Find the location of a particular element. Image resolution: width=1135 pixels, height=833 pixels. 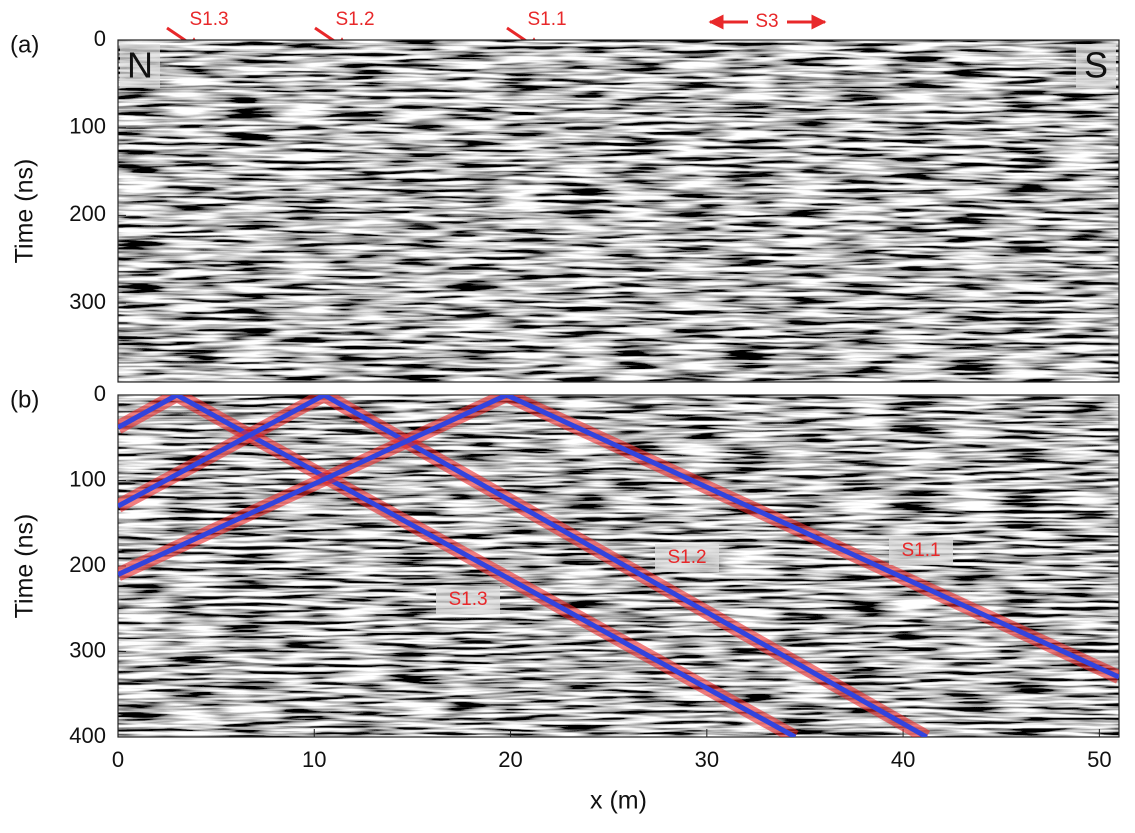

x-tick-label: 30 is located at coordinates (707, 759).